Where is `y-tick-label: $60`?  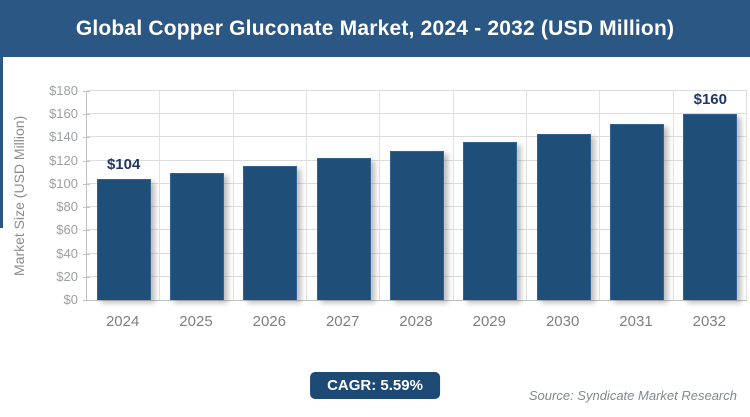 y-tick-label: $60 is located at coordinates (67, 230).